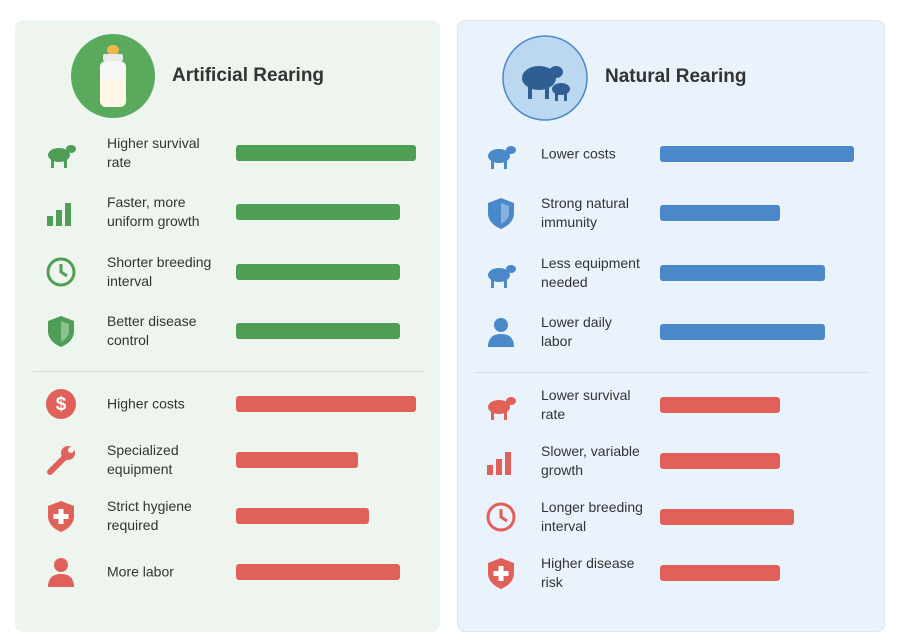  I want to click on row-label: Better disease control, so click(152, 330).